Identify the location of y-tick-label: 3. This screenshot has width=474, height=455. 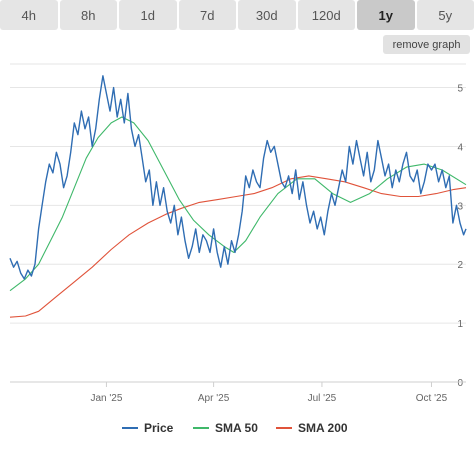
(460, 206).